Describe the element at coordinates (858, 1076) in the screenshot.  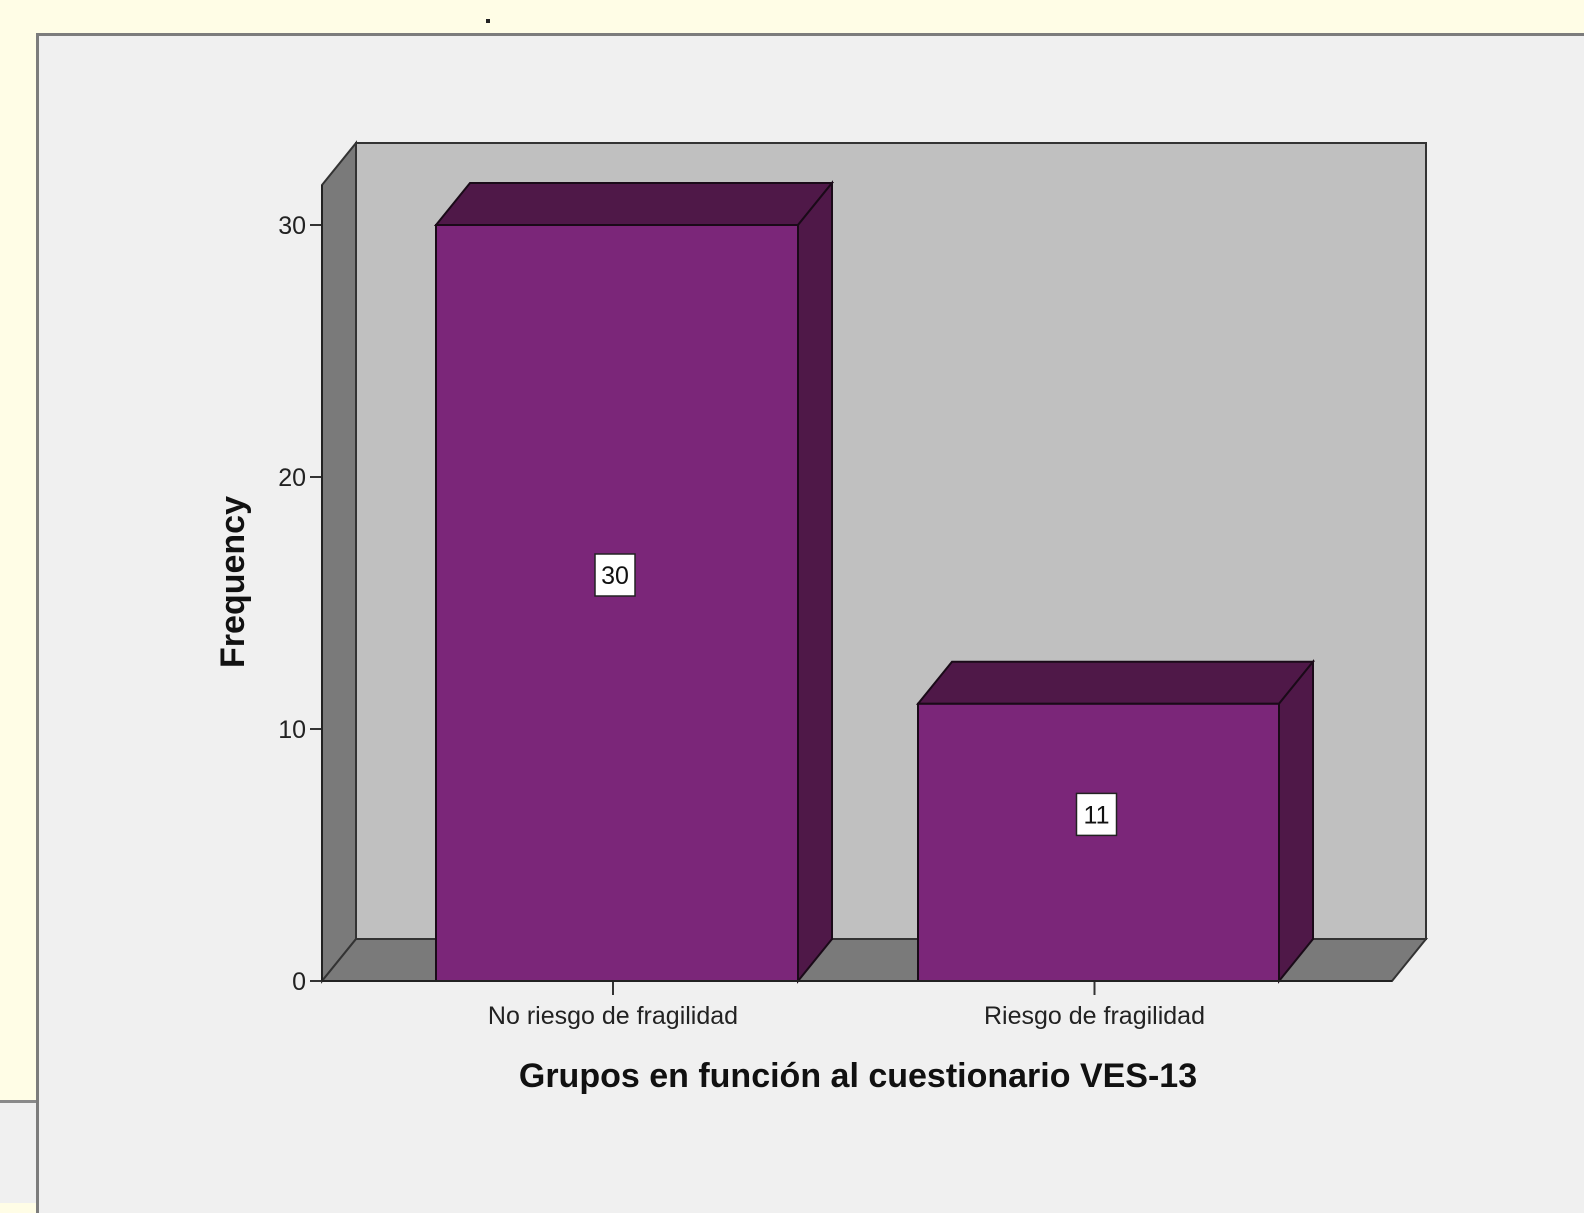
I see `x-axis-title: Grupos en función al cuestionario VES-13` at that location.